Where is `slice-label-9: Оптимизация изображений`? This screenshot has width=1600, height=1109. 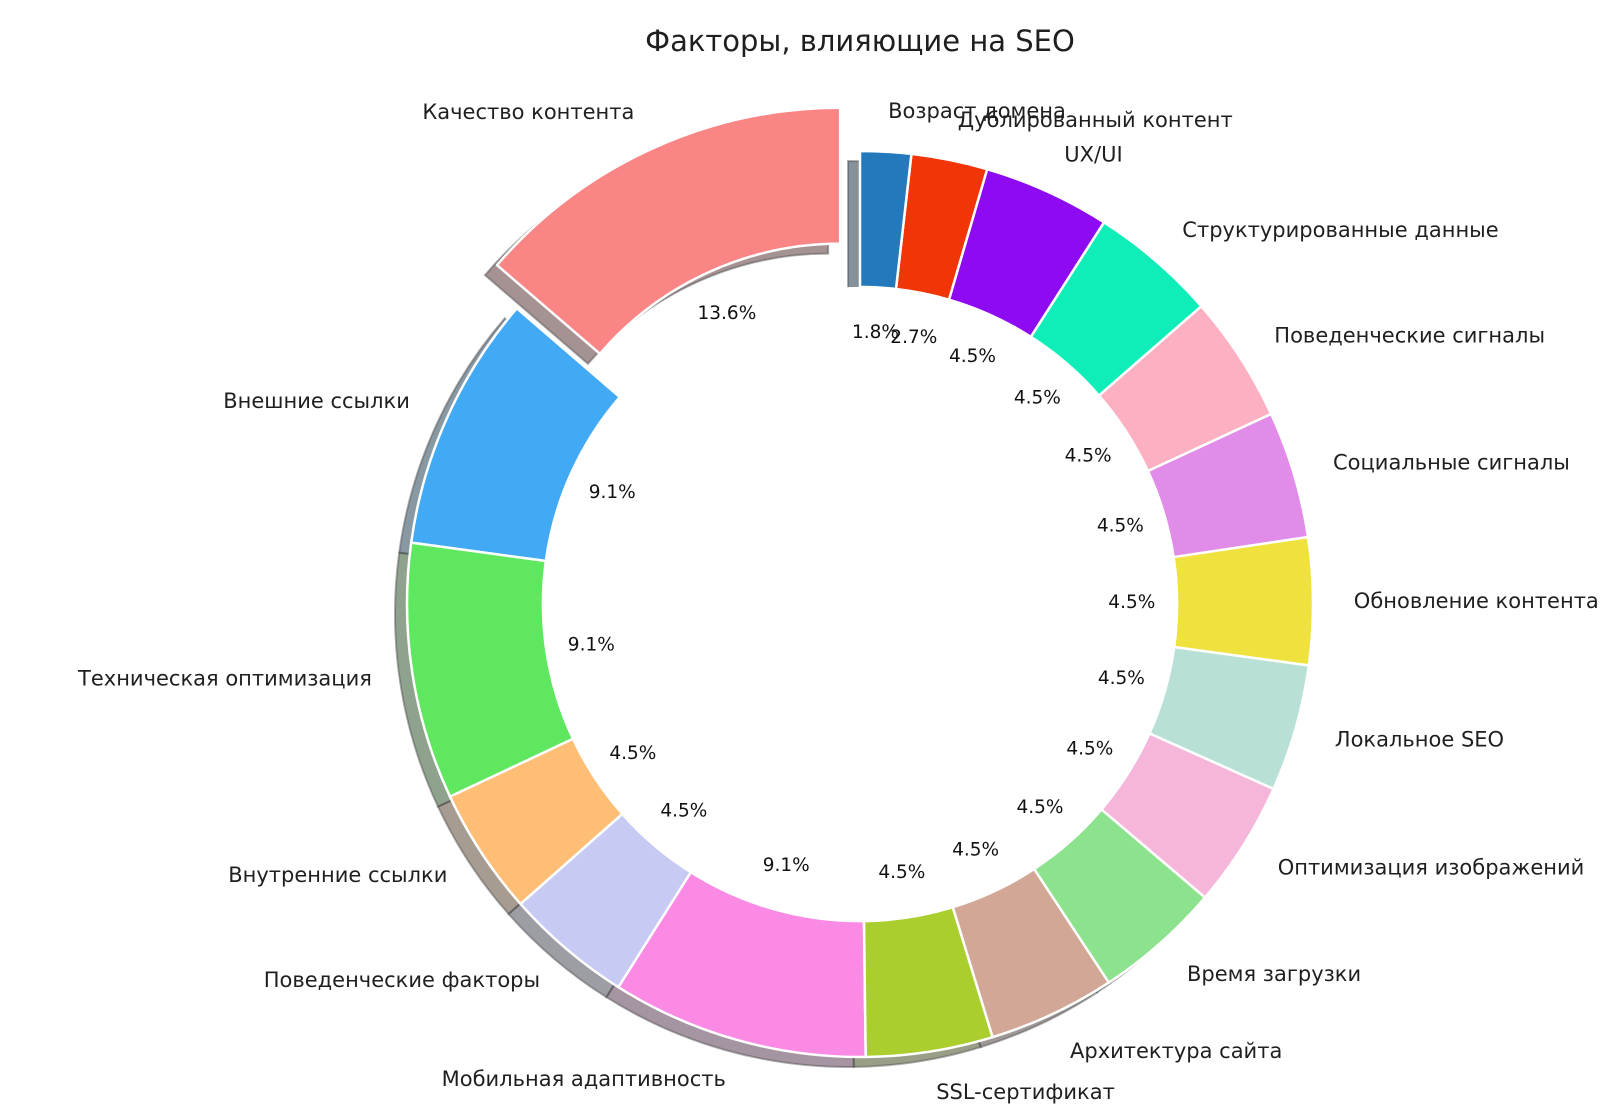 slice-label-9: Оптимизация изображений is located at coordinates (1431, 867).